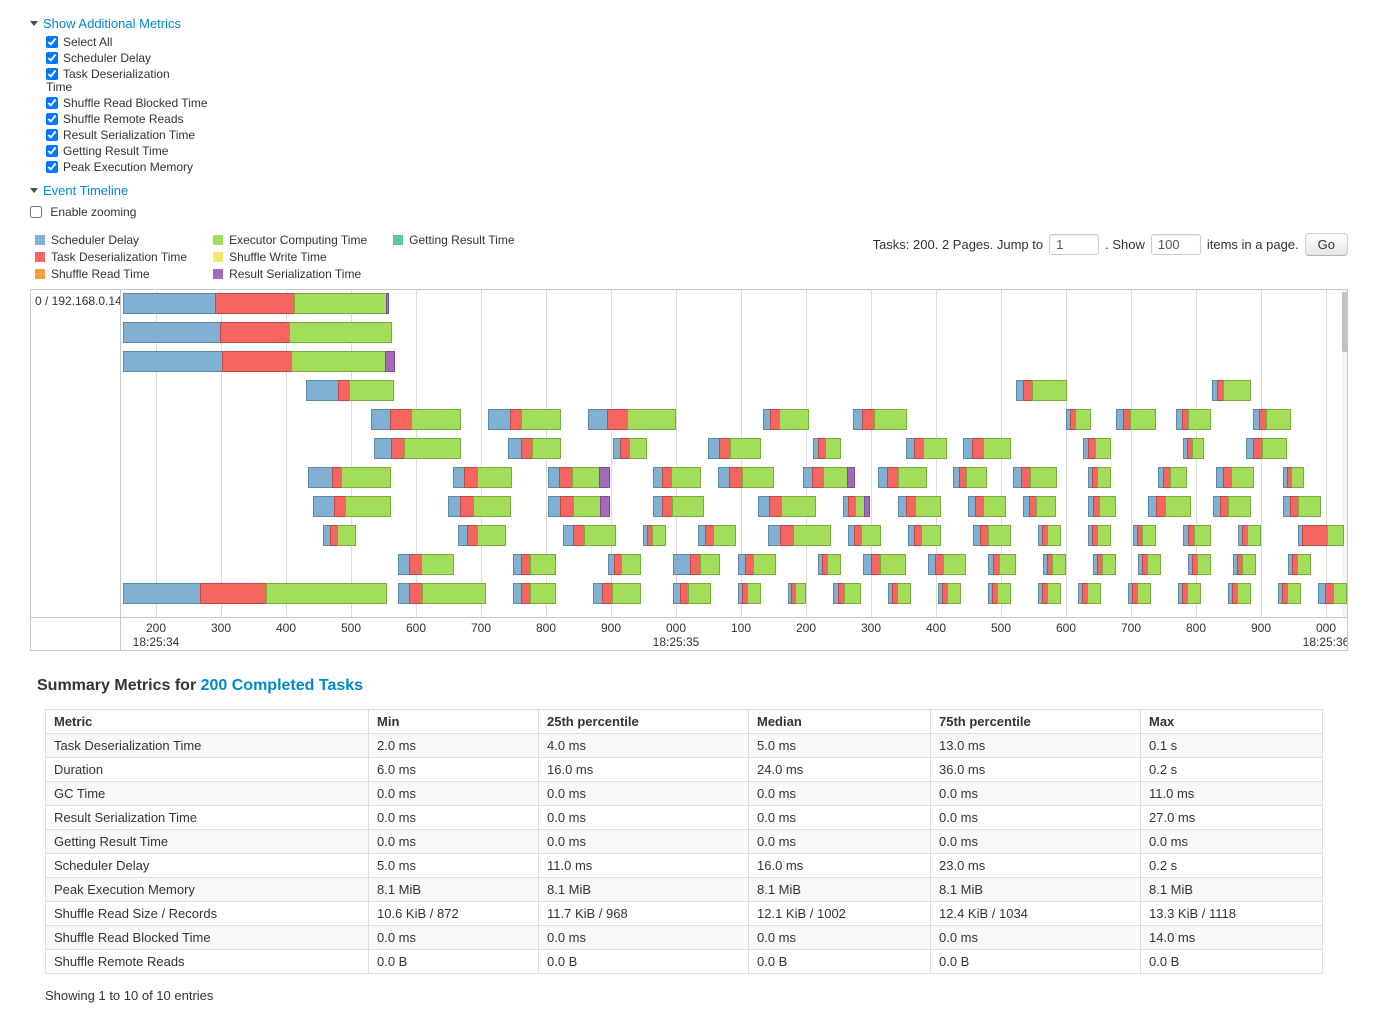 The width and height of the screenshot is (1392, 1027). Describe the element at coordinates (1344, 322) in the screenshot. I see `timeline-scrollbar-thumb` at that location.